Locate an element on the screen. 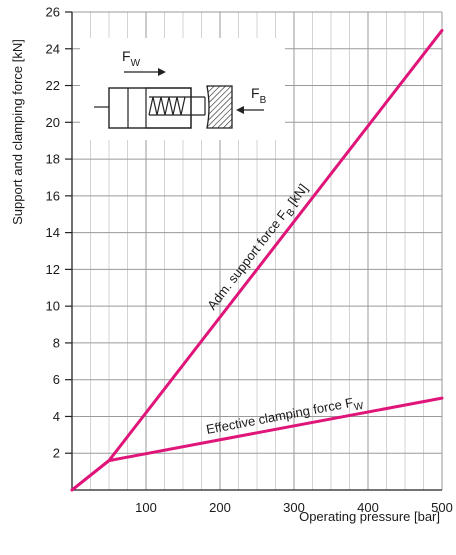 The height and width of the screenshot is (555, 456). y-tick-label: 2 is located at coordinates (56, 453).